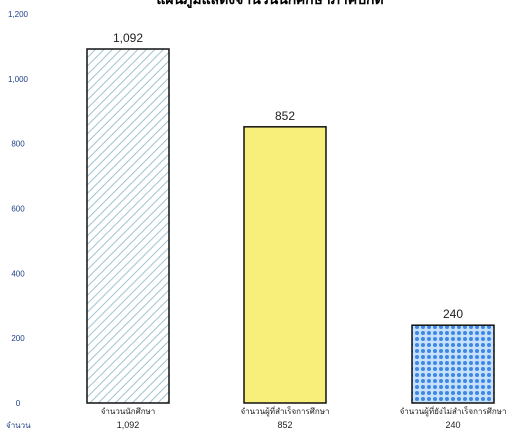 This screenshot has width=516, height=433. What do you see at coordinates (18, 403) in the screenshot?
I see `y-tick-label: 0` at bounding box center [18, 403].